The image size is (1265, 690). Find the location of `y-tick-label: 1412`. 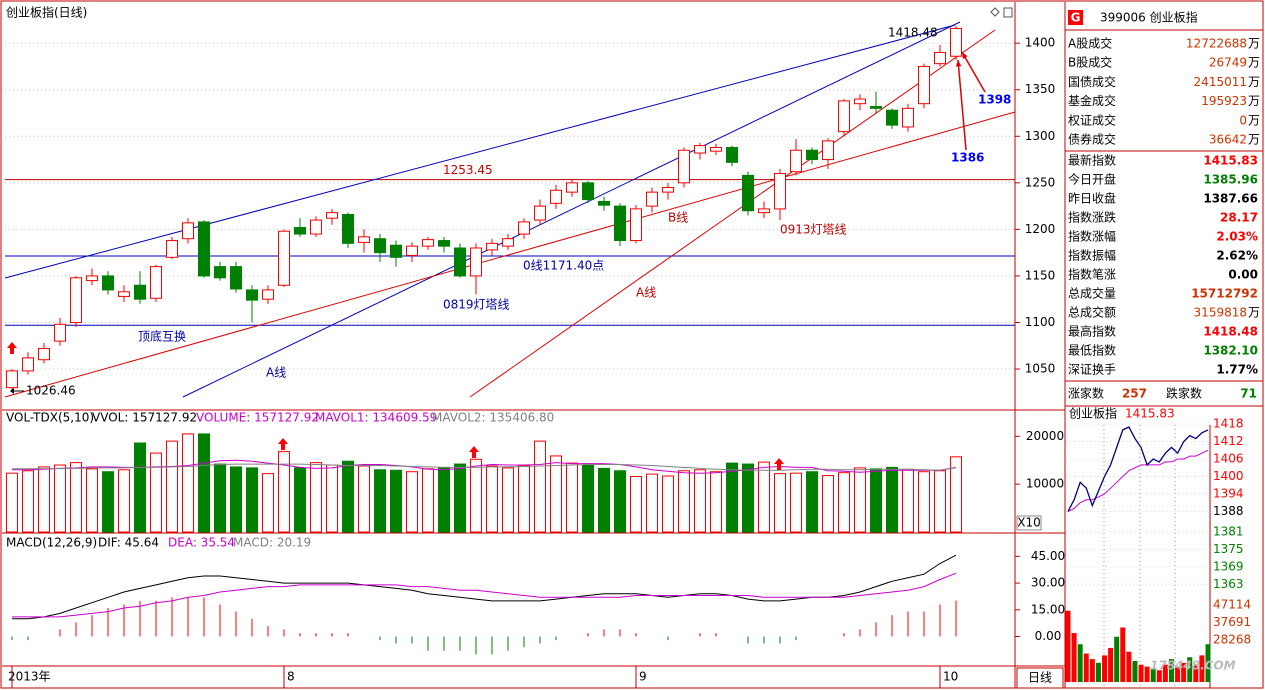

y-tick-label: 1412 is located at coordinates (1228, 441).